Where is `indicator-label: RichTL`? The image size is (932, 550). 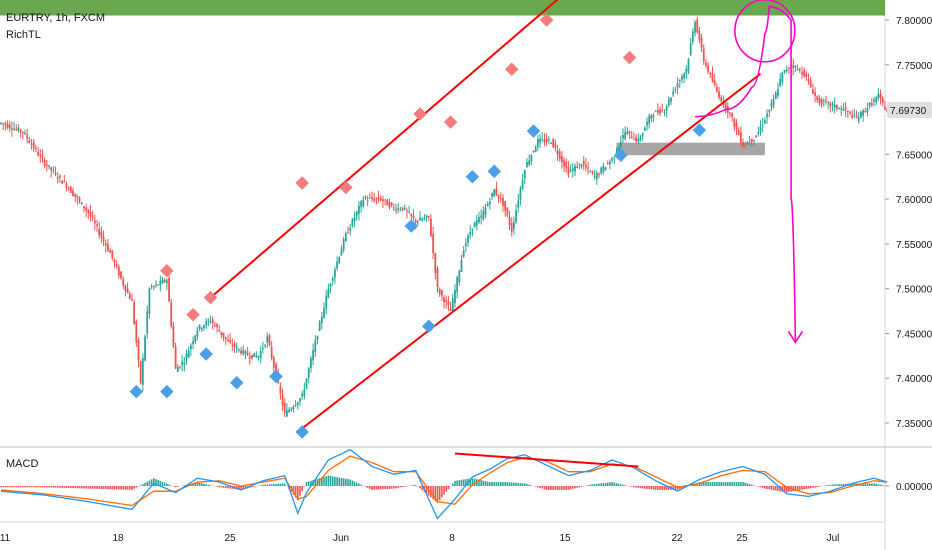
indicator-label: RichTL is located at coordinates (23, 35).